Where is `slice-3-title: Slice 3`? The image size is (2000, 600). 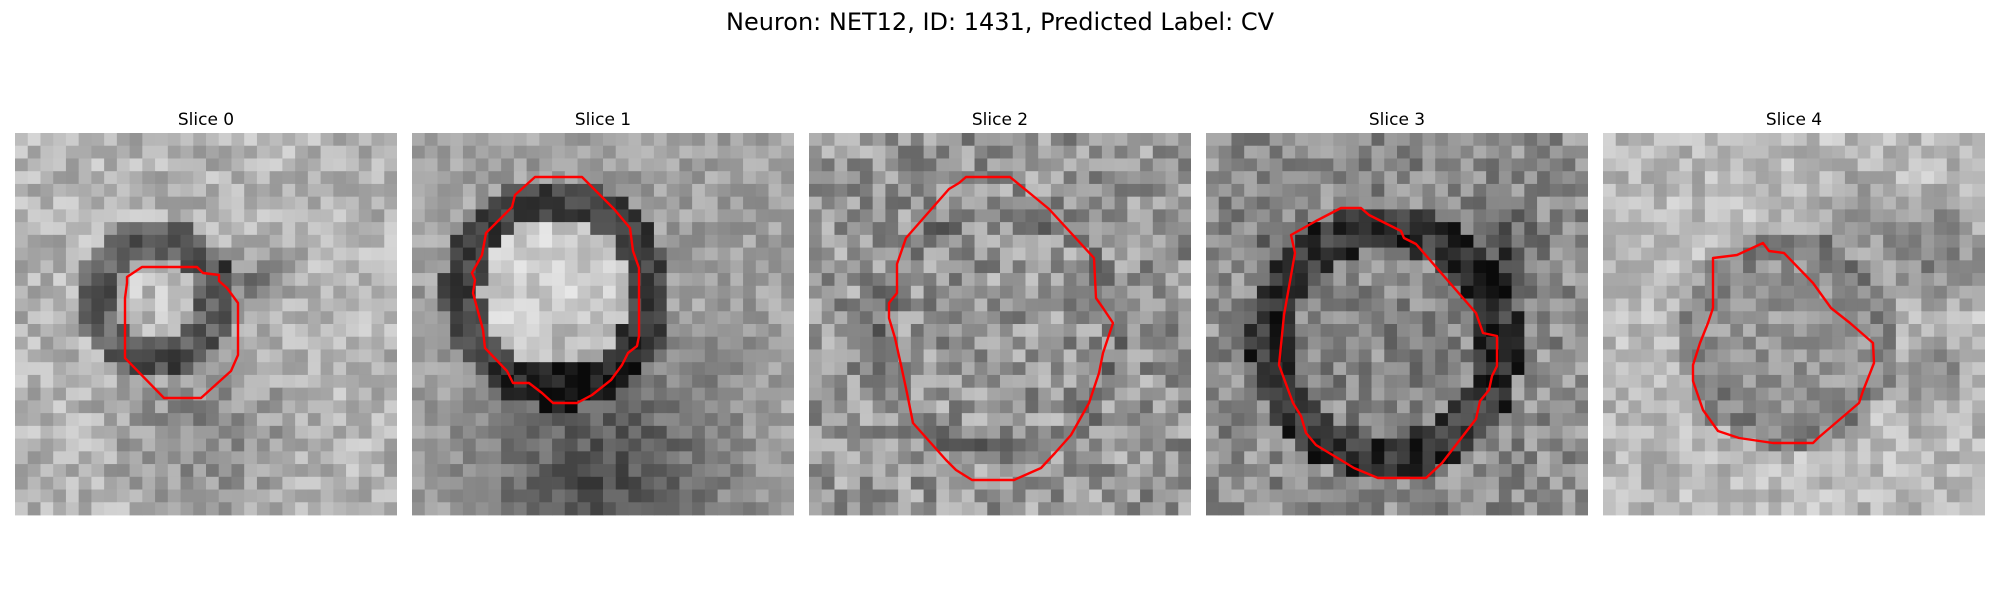 slice-3-title: Slice 3 is located at coordinates (1397, 120).